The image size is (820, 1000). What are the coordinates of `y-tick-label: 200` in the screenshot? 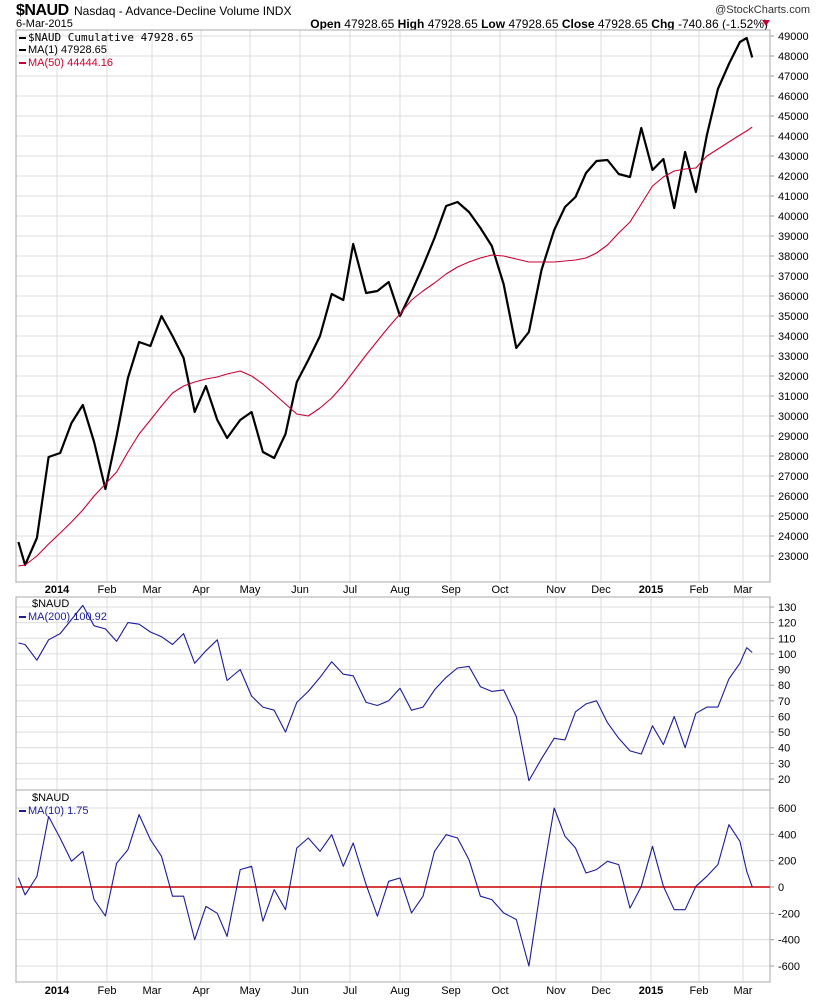 It's located at (787, 862).